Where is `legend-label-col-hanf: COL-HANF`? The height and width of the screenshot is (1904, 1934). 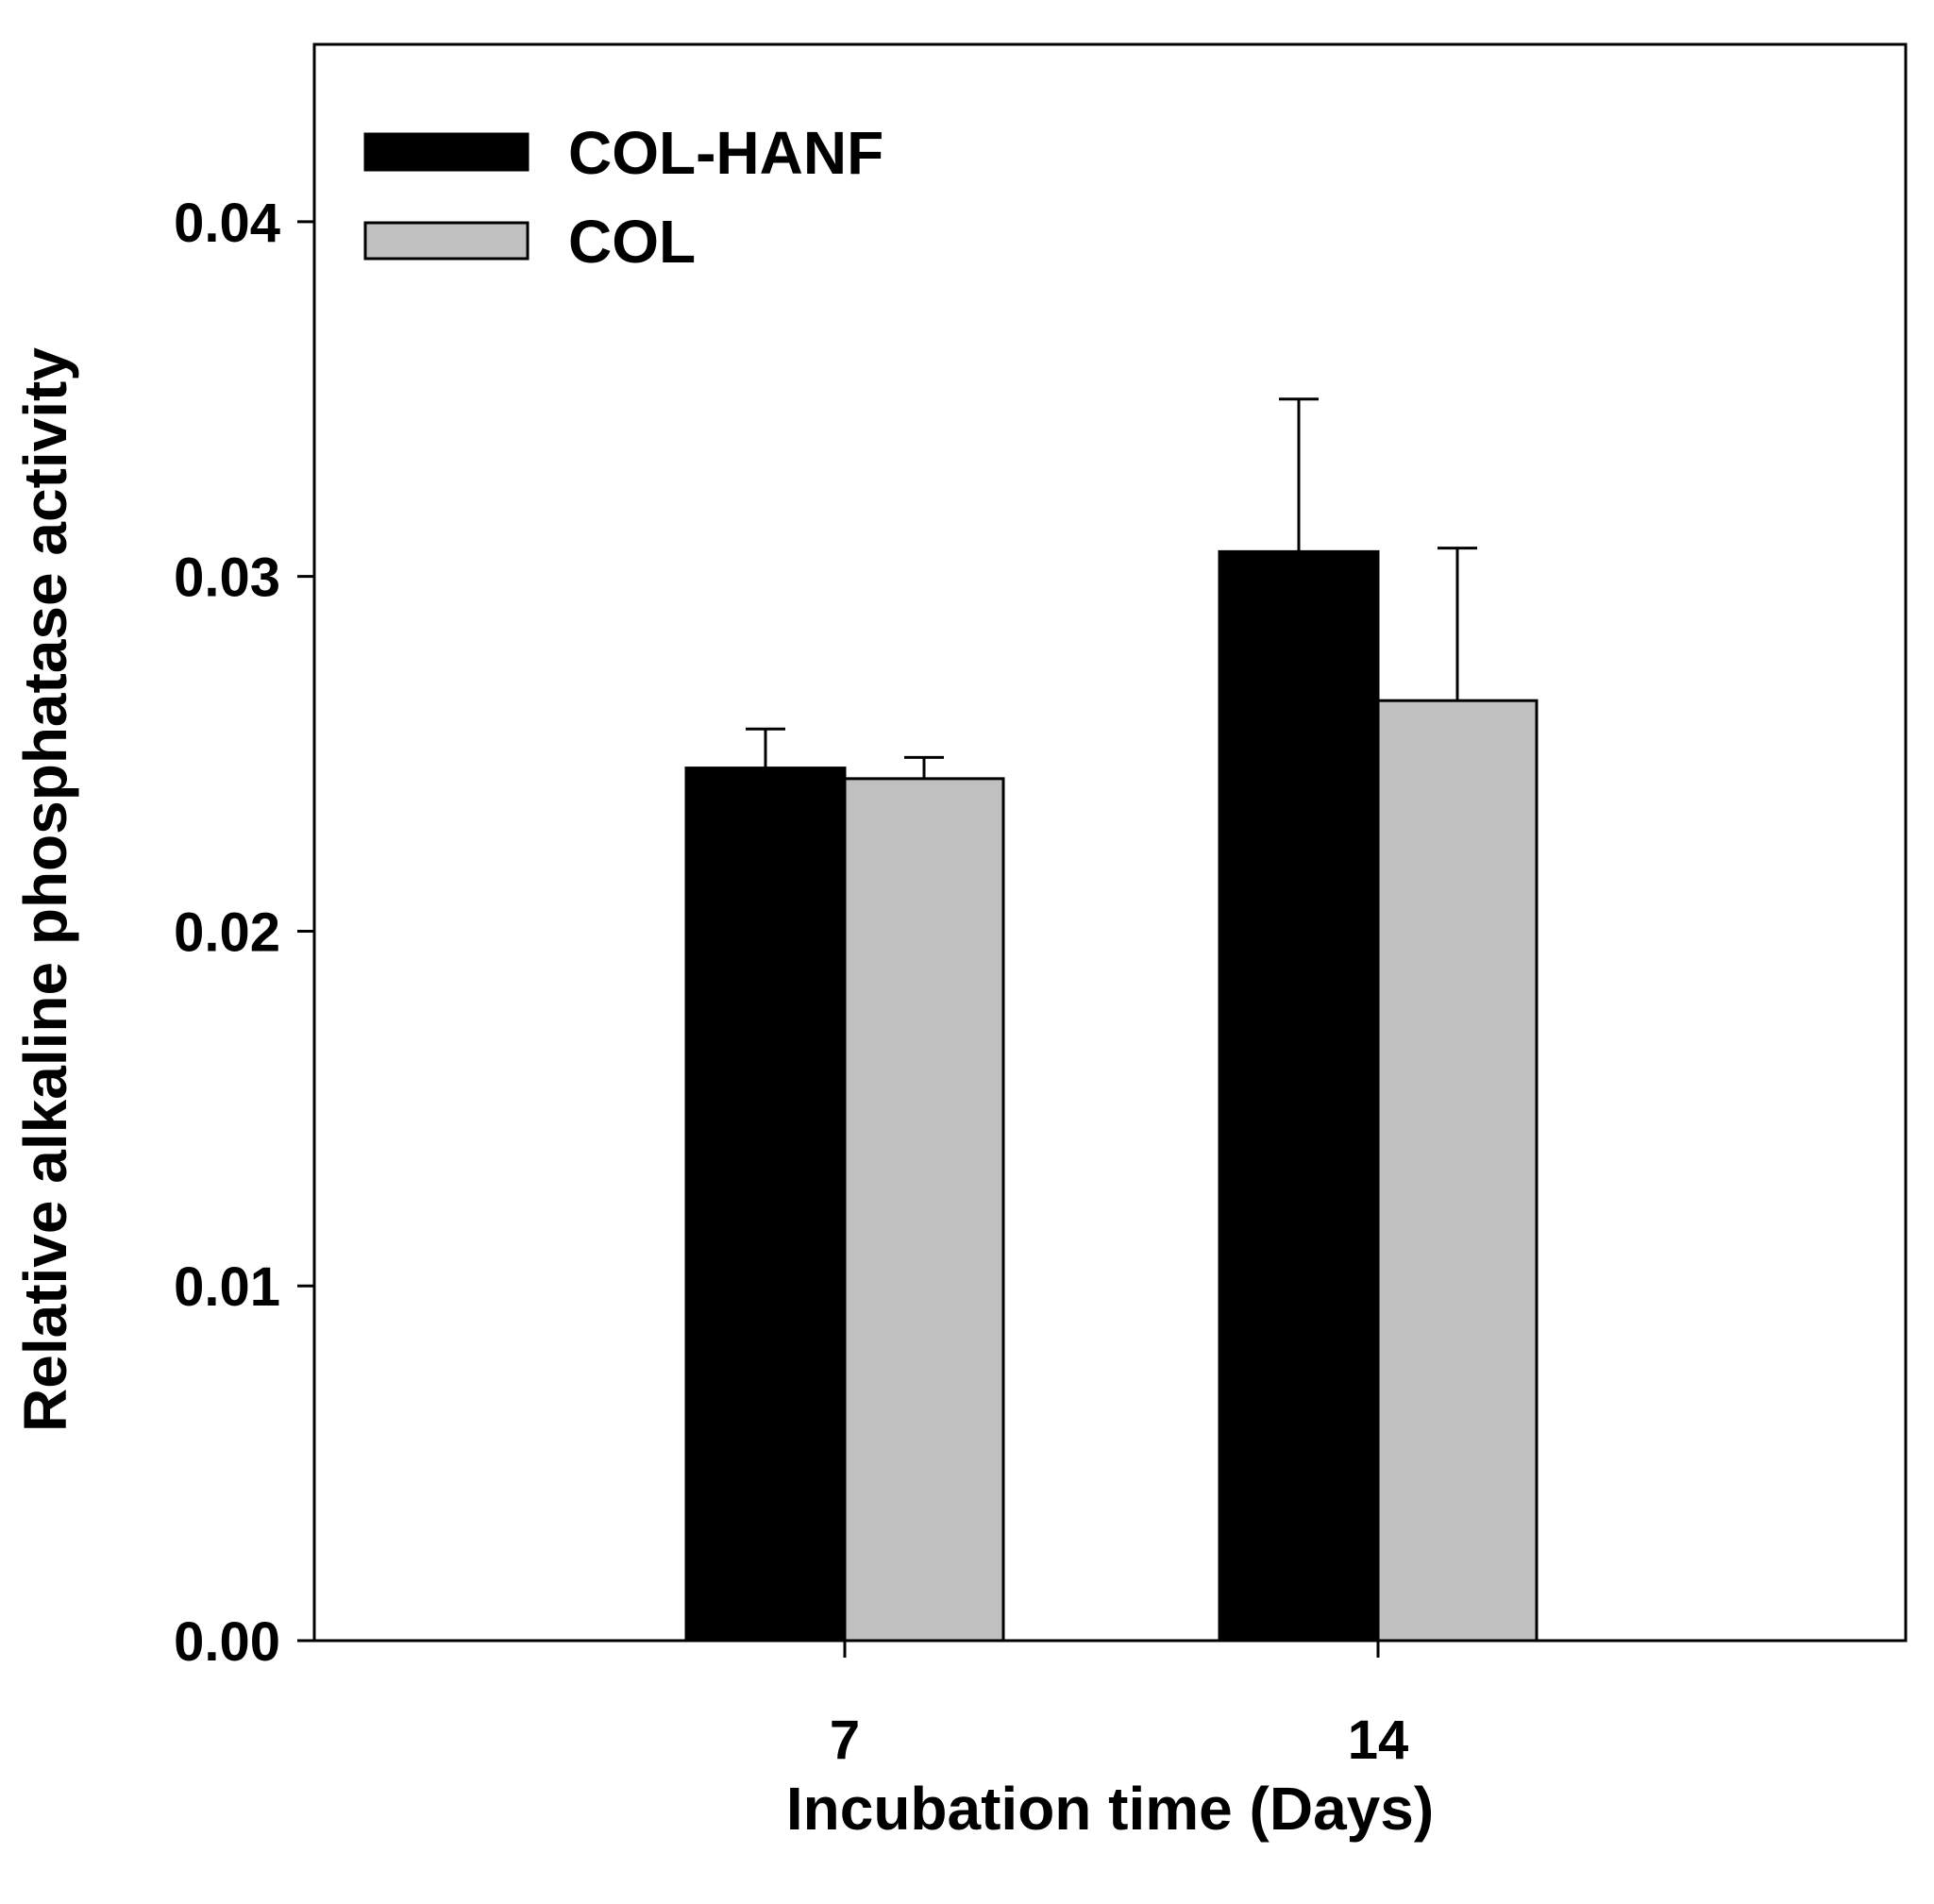
legend-label-col-hanf: COL-HANF is located at coordinates (726, 153).